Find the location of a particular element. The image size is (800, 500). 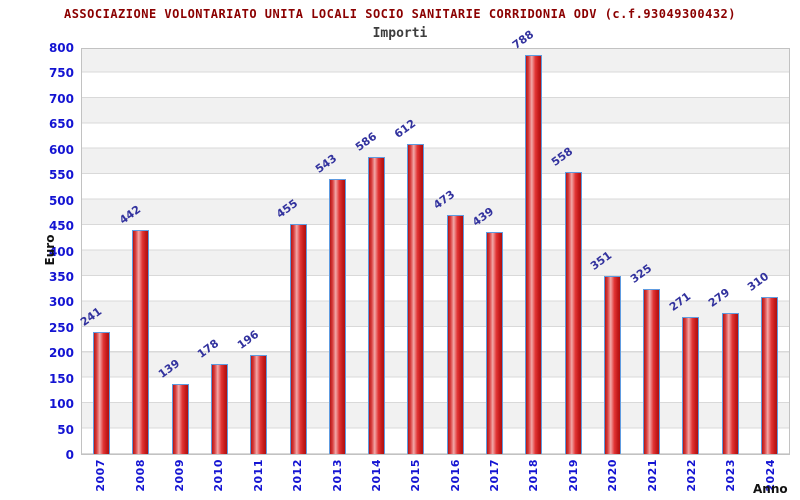

bar-2015 is located at coordinates (416, 299).